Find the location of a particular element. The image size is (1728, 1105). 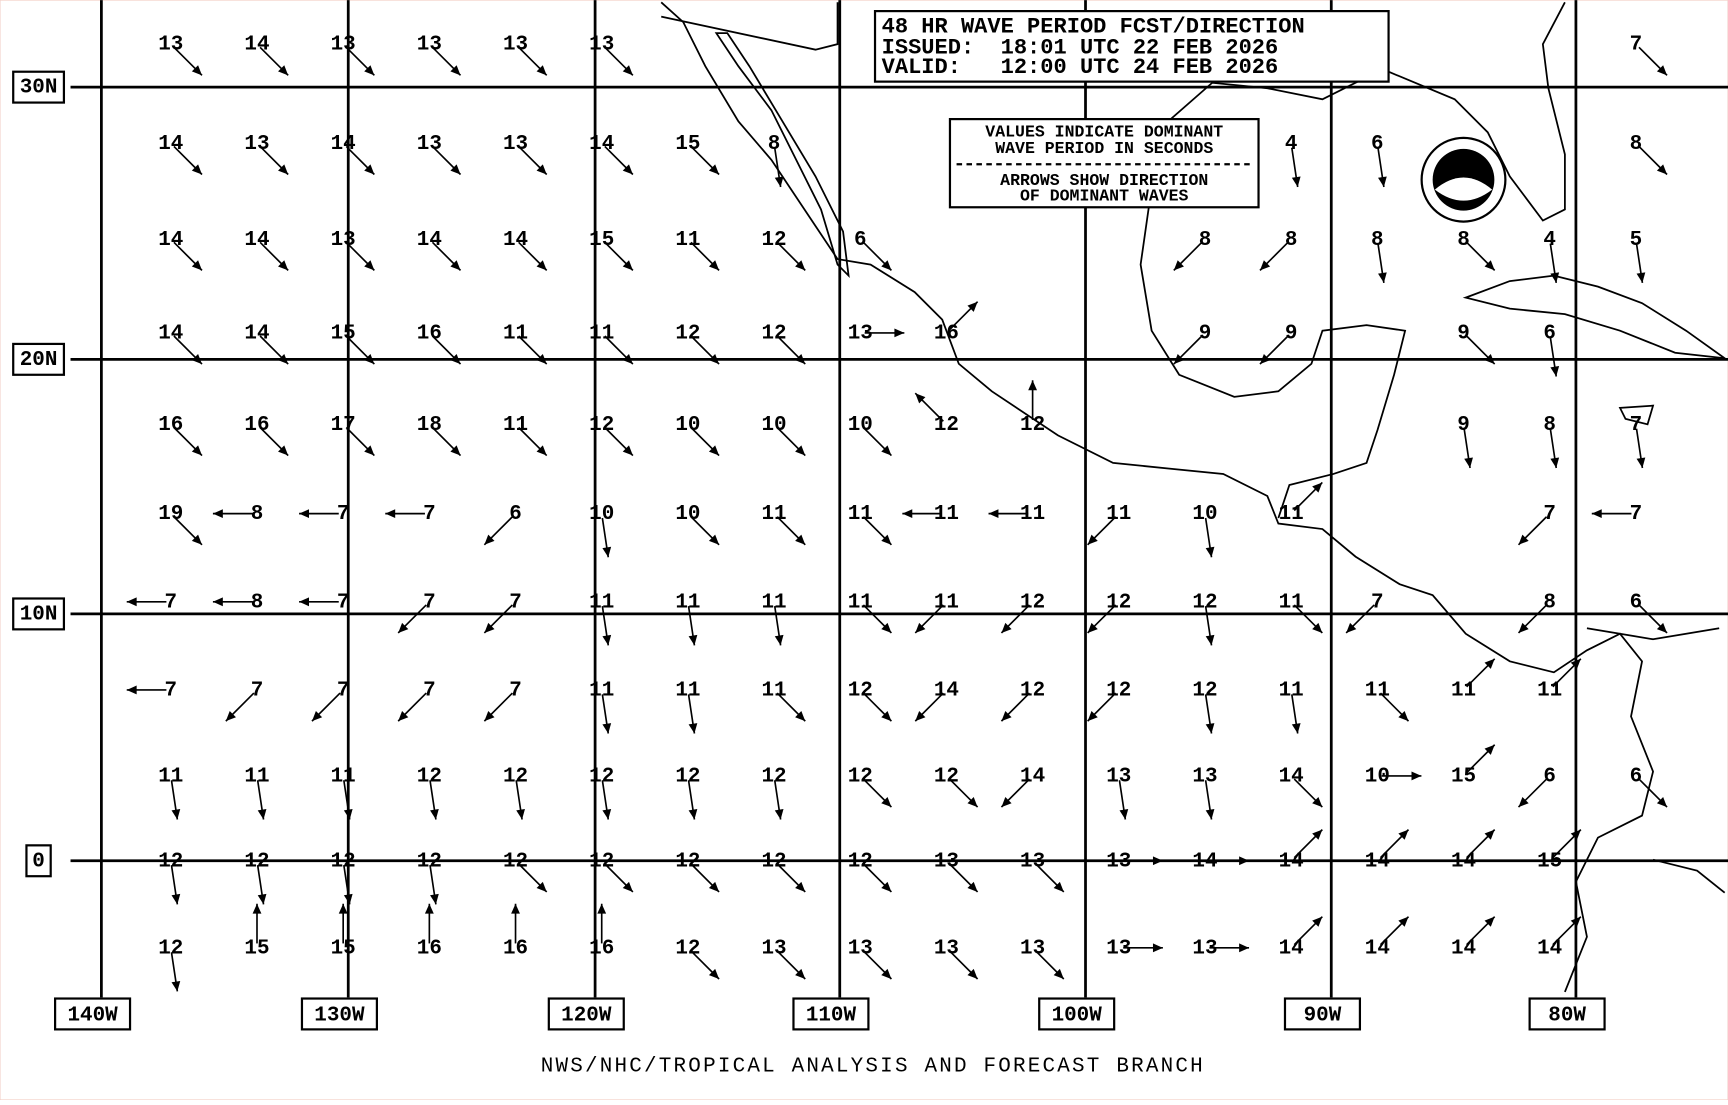

legend-line: OF DOMINANT WAVES is located at coordinates (1104, 196).